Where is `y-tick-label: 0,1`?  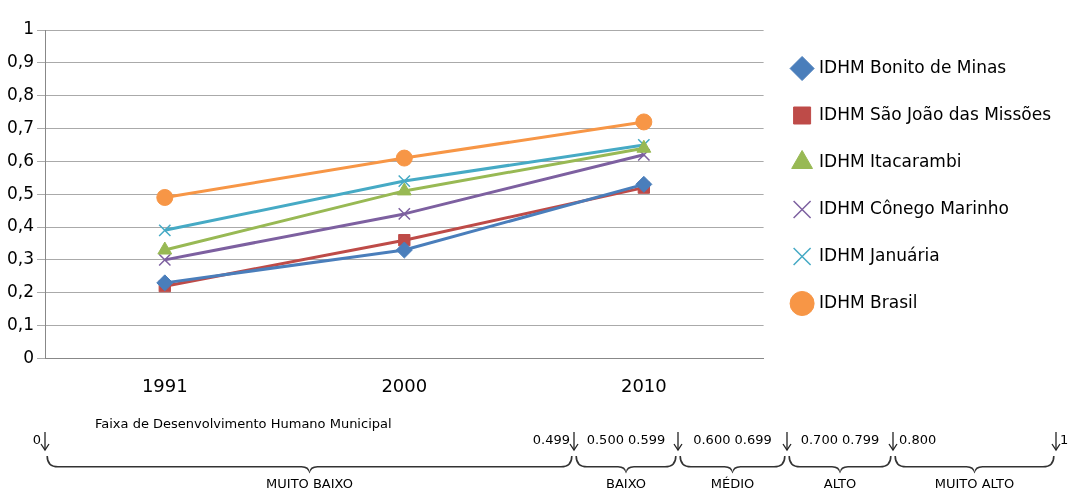 y-tick-label: 0,1 is located at coordinates (20, 323).